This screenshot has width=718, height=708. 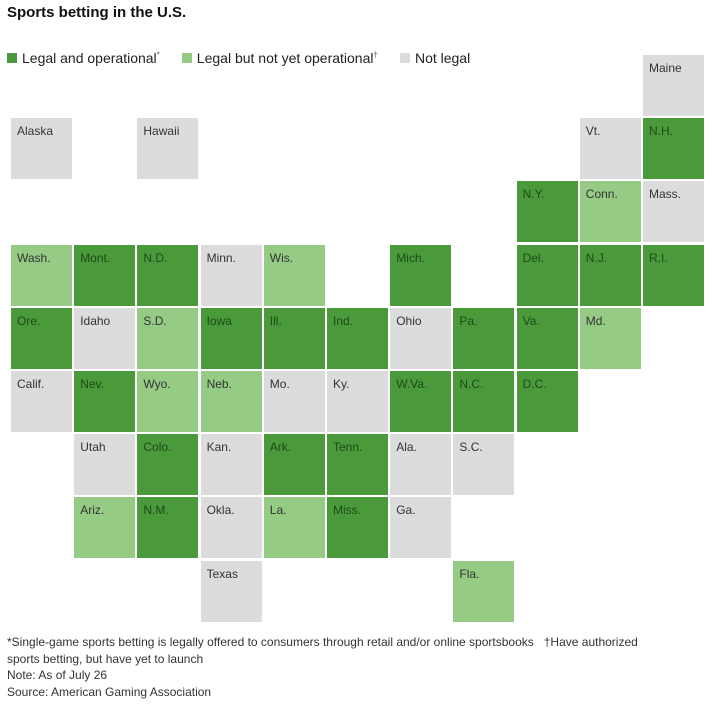 I want to click on legend-label-not-legal: Not legal, so click(x=442, y=58).